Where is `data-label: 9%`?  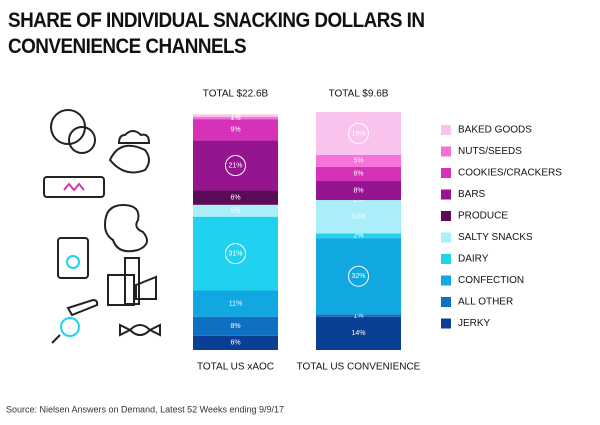
data-label: 9% is located at coordinates (235, 130).